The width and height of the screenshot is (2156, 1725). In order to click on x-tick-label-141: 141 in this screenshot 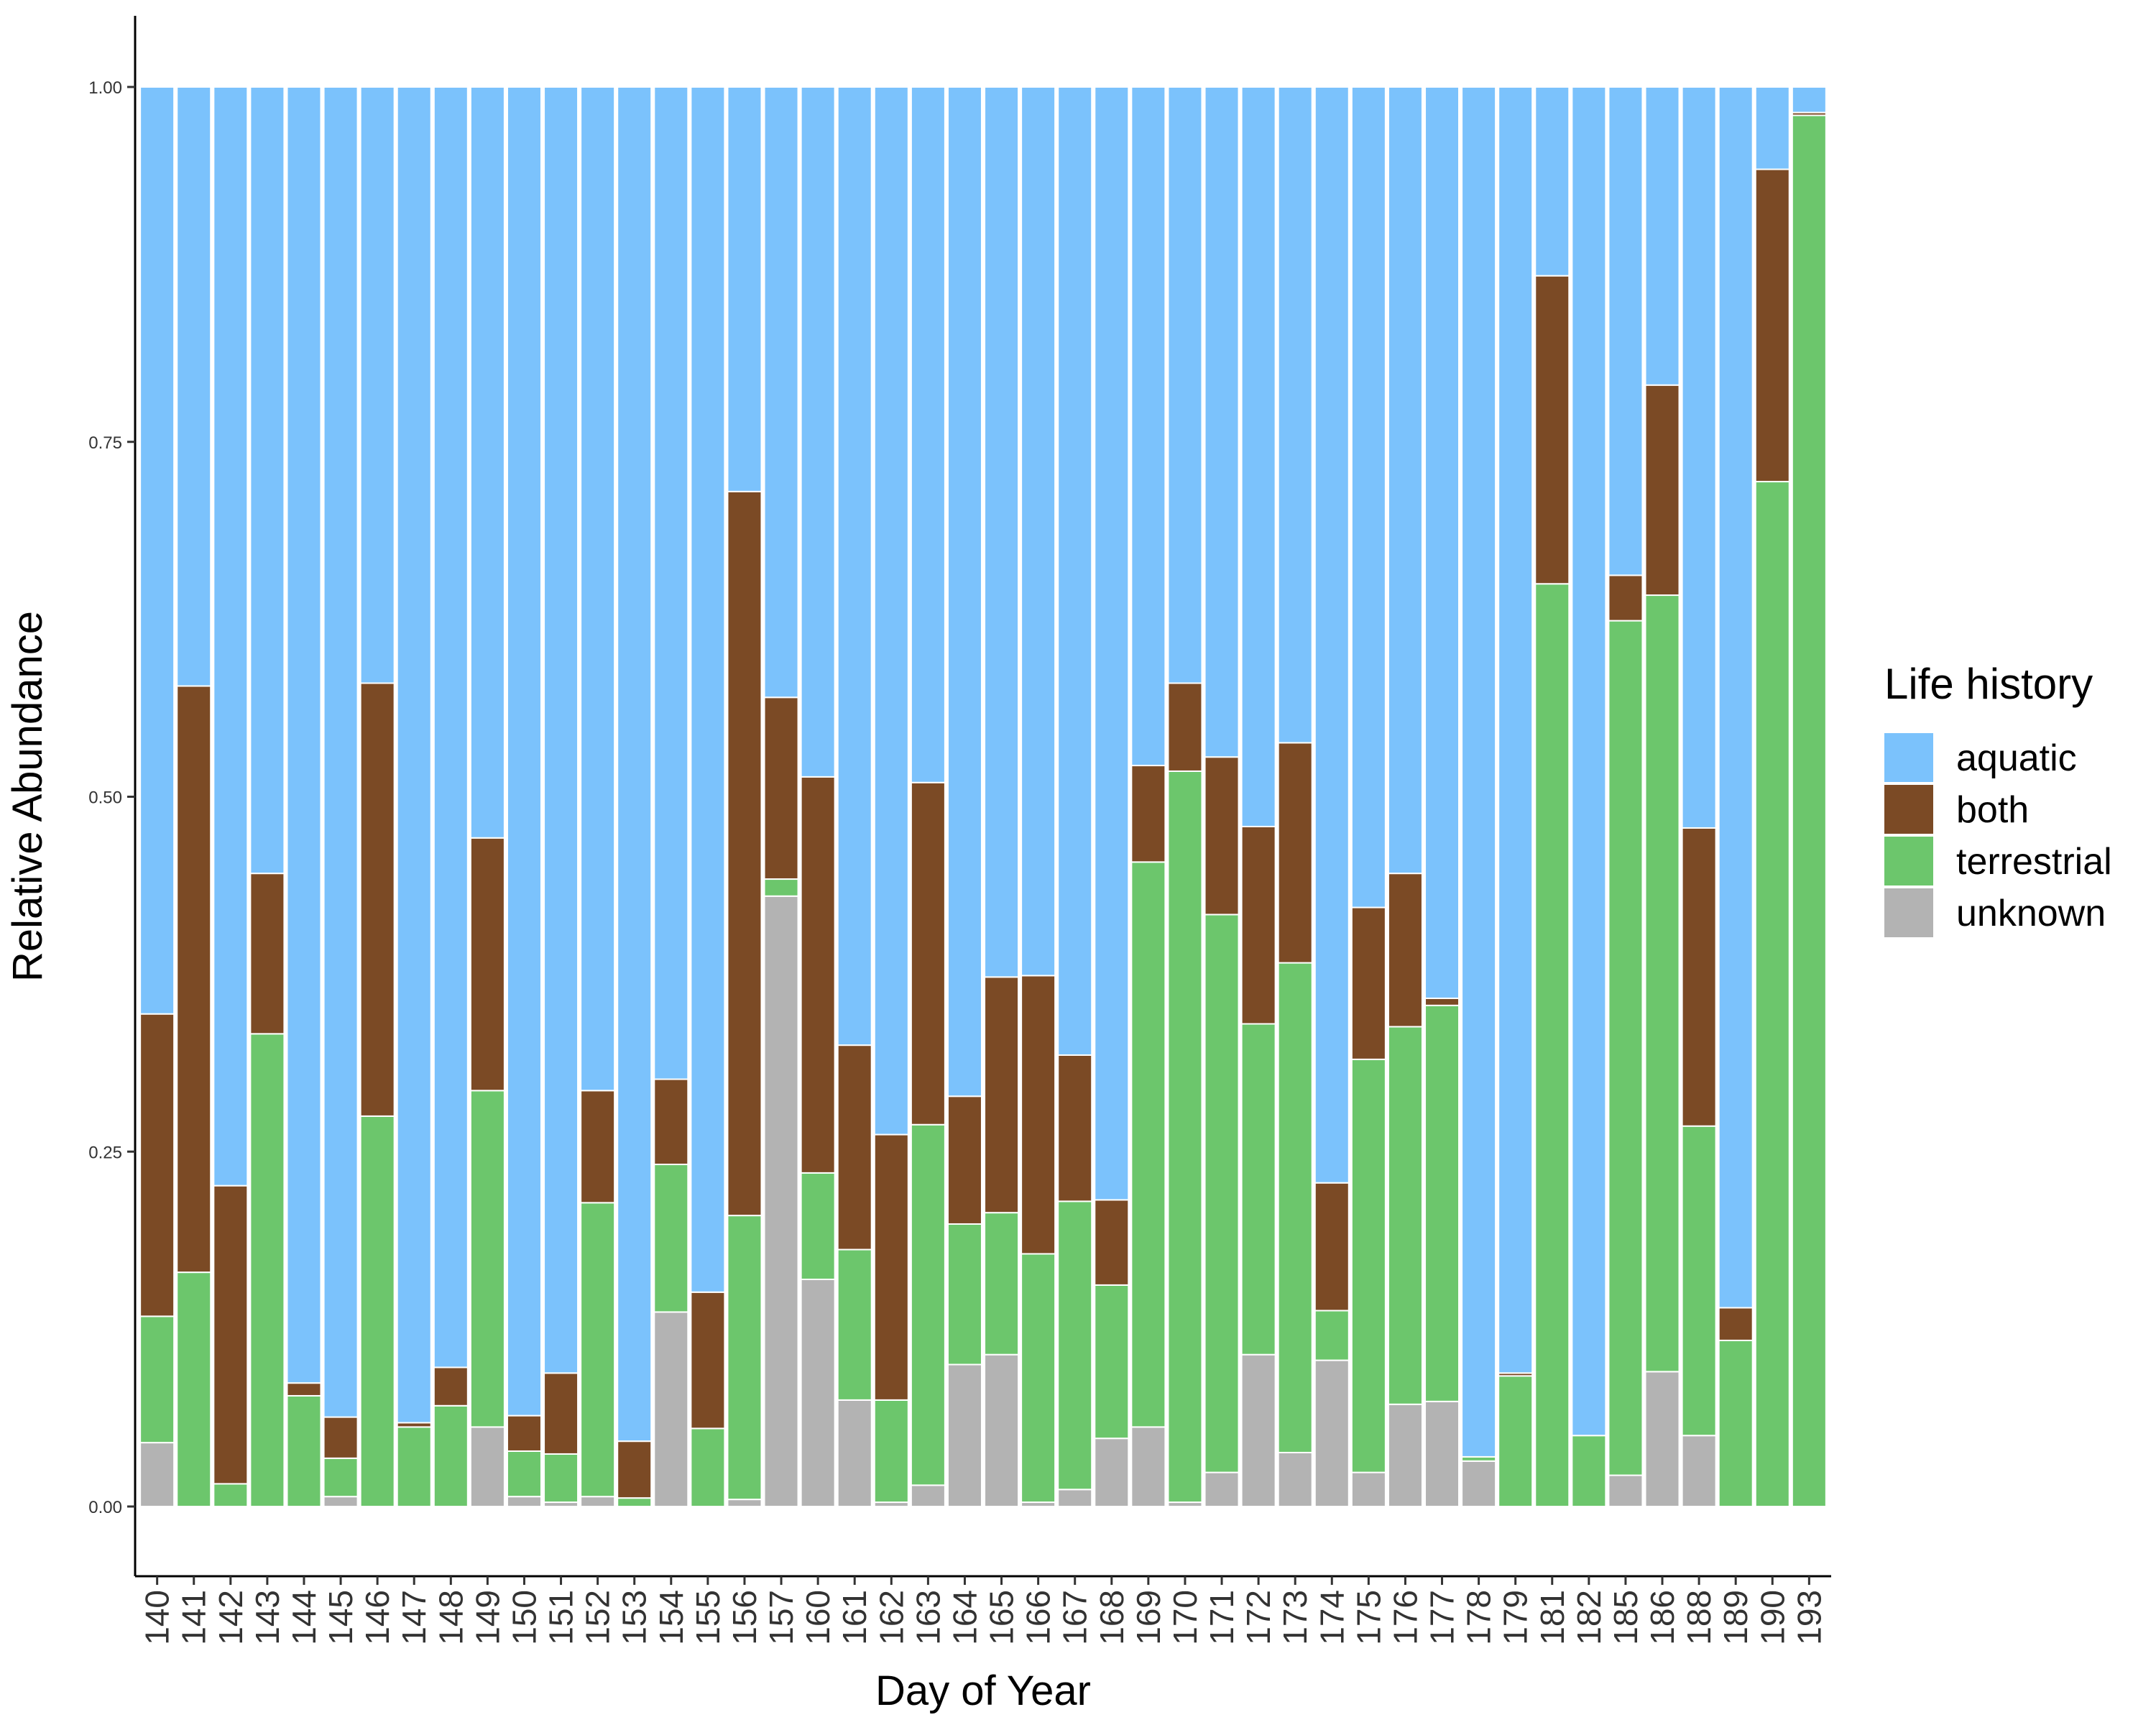, I will do `click(194, 1617)`.